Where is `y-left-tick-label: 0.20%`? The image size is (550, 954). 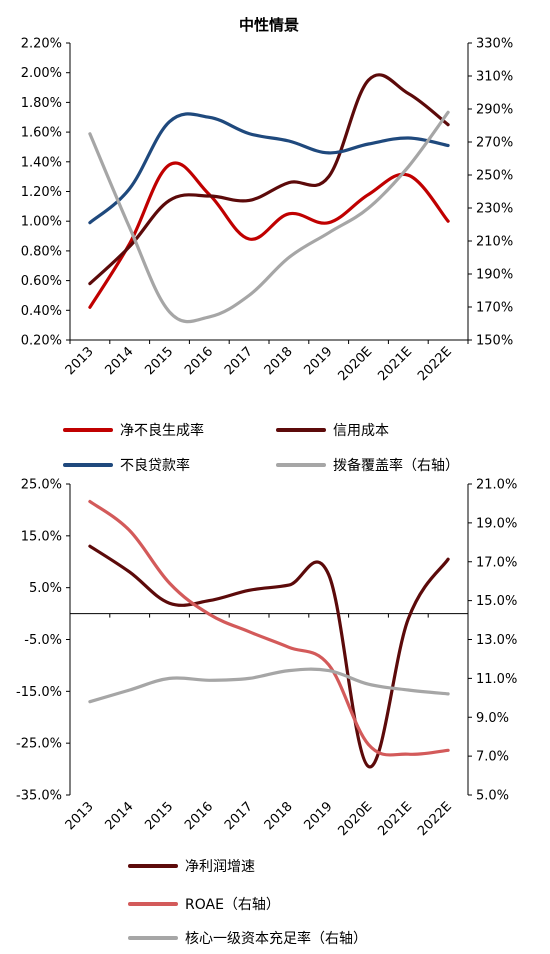 y-left-tick-label: 0.20% is located at coordinates (41, 341).